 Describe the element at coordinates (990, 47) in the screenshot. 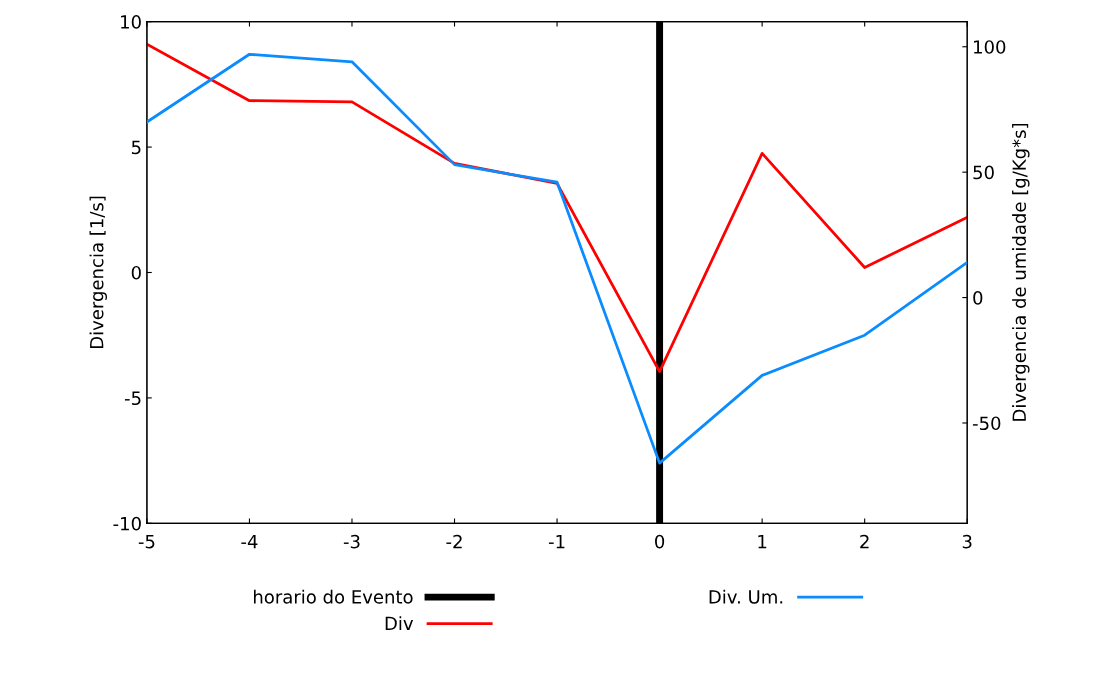

I see `y2-tick-label: 100` at that location.